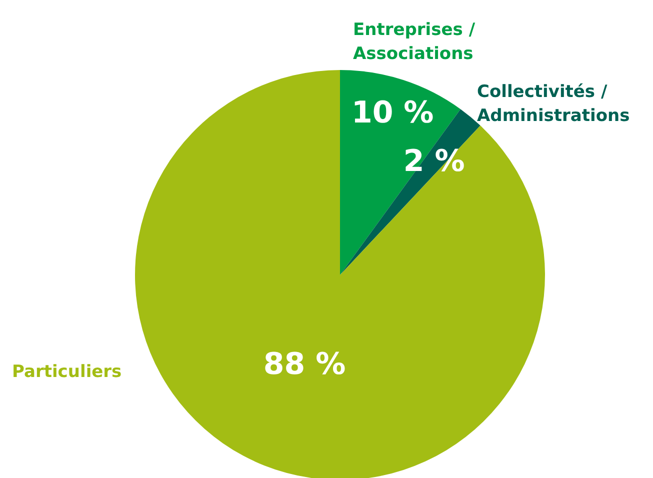 This screenshot has height=478, width=653. What do you see at coordinates (304, 364) in the screenshot?
I see `data-label: 88 %` at bounding box center [304, 364].